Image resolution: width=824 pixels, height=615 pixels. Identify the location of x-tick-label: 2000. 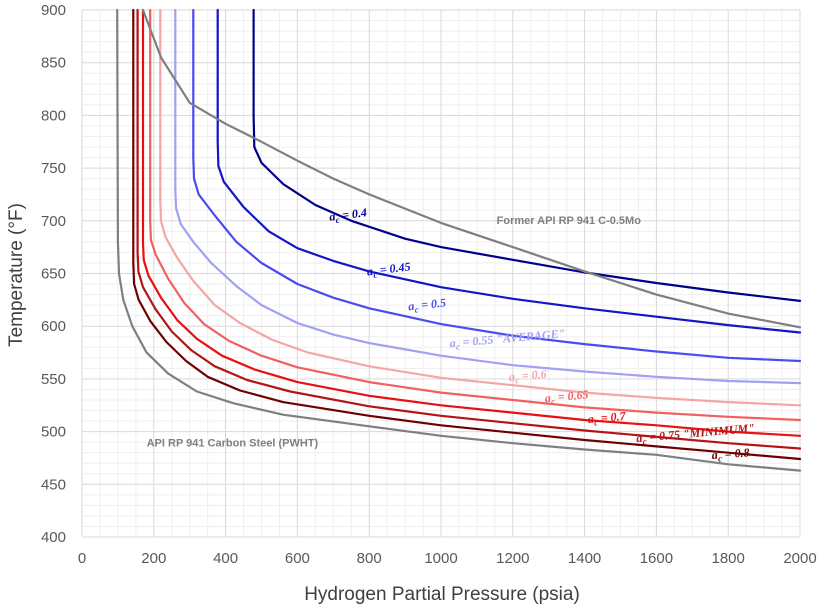
(799, 558).